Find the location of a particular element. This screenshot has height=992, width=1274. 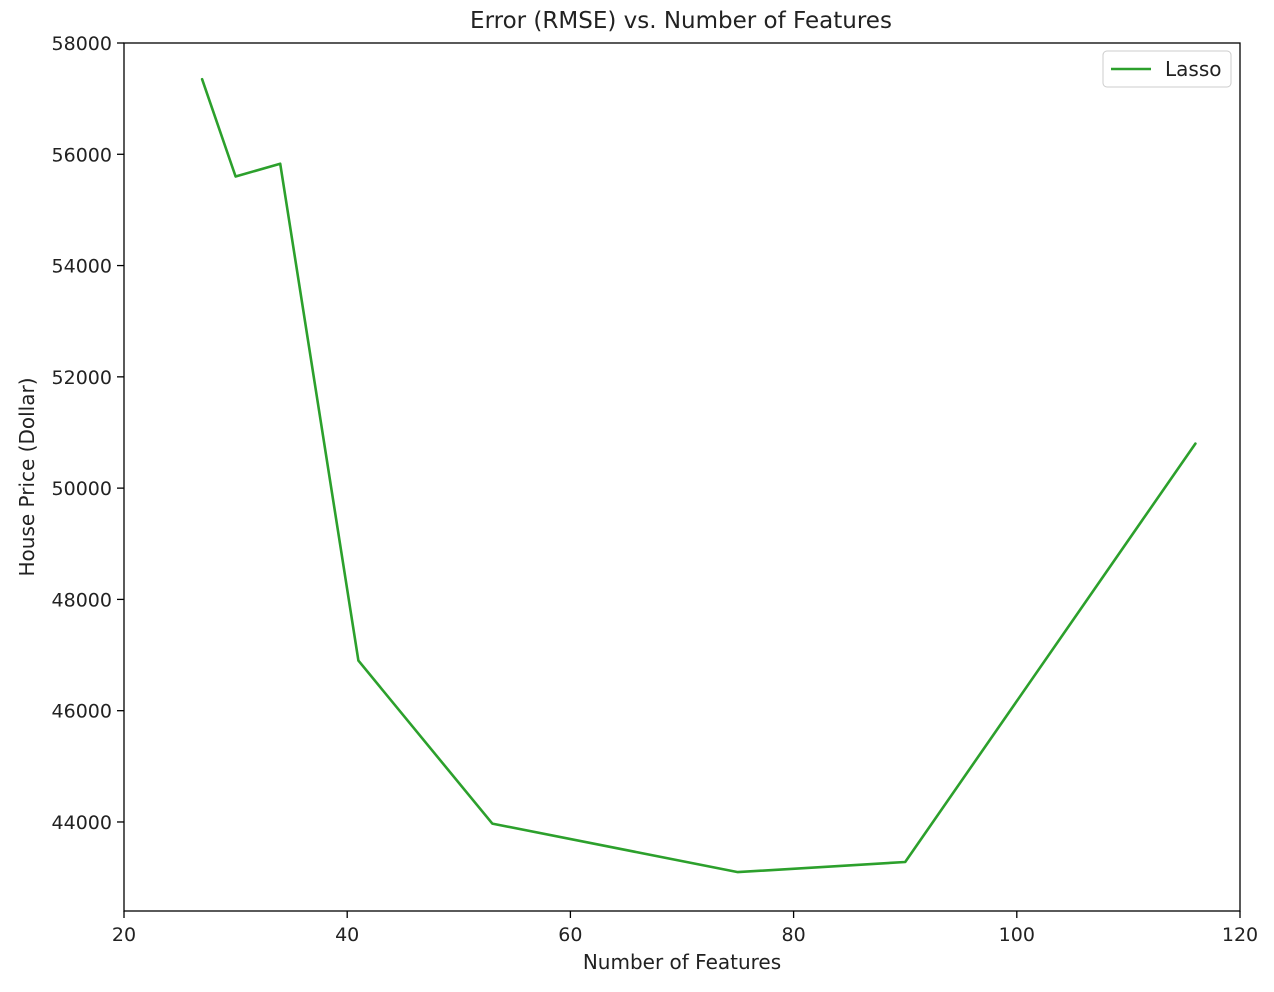

y-tick-label: 56000 is located at coordinates (82, 155).